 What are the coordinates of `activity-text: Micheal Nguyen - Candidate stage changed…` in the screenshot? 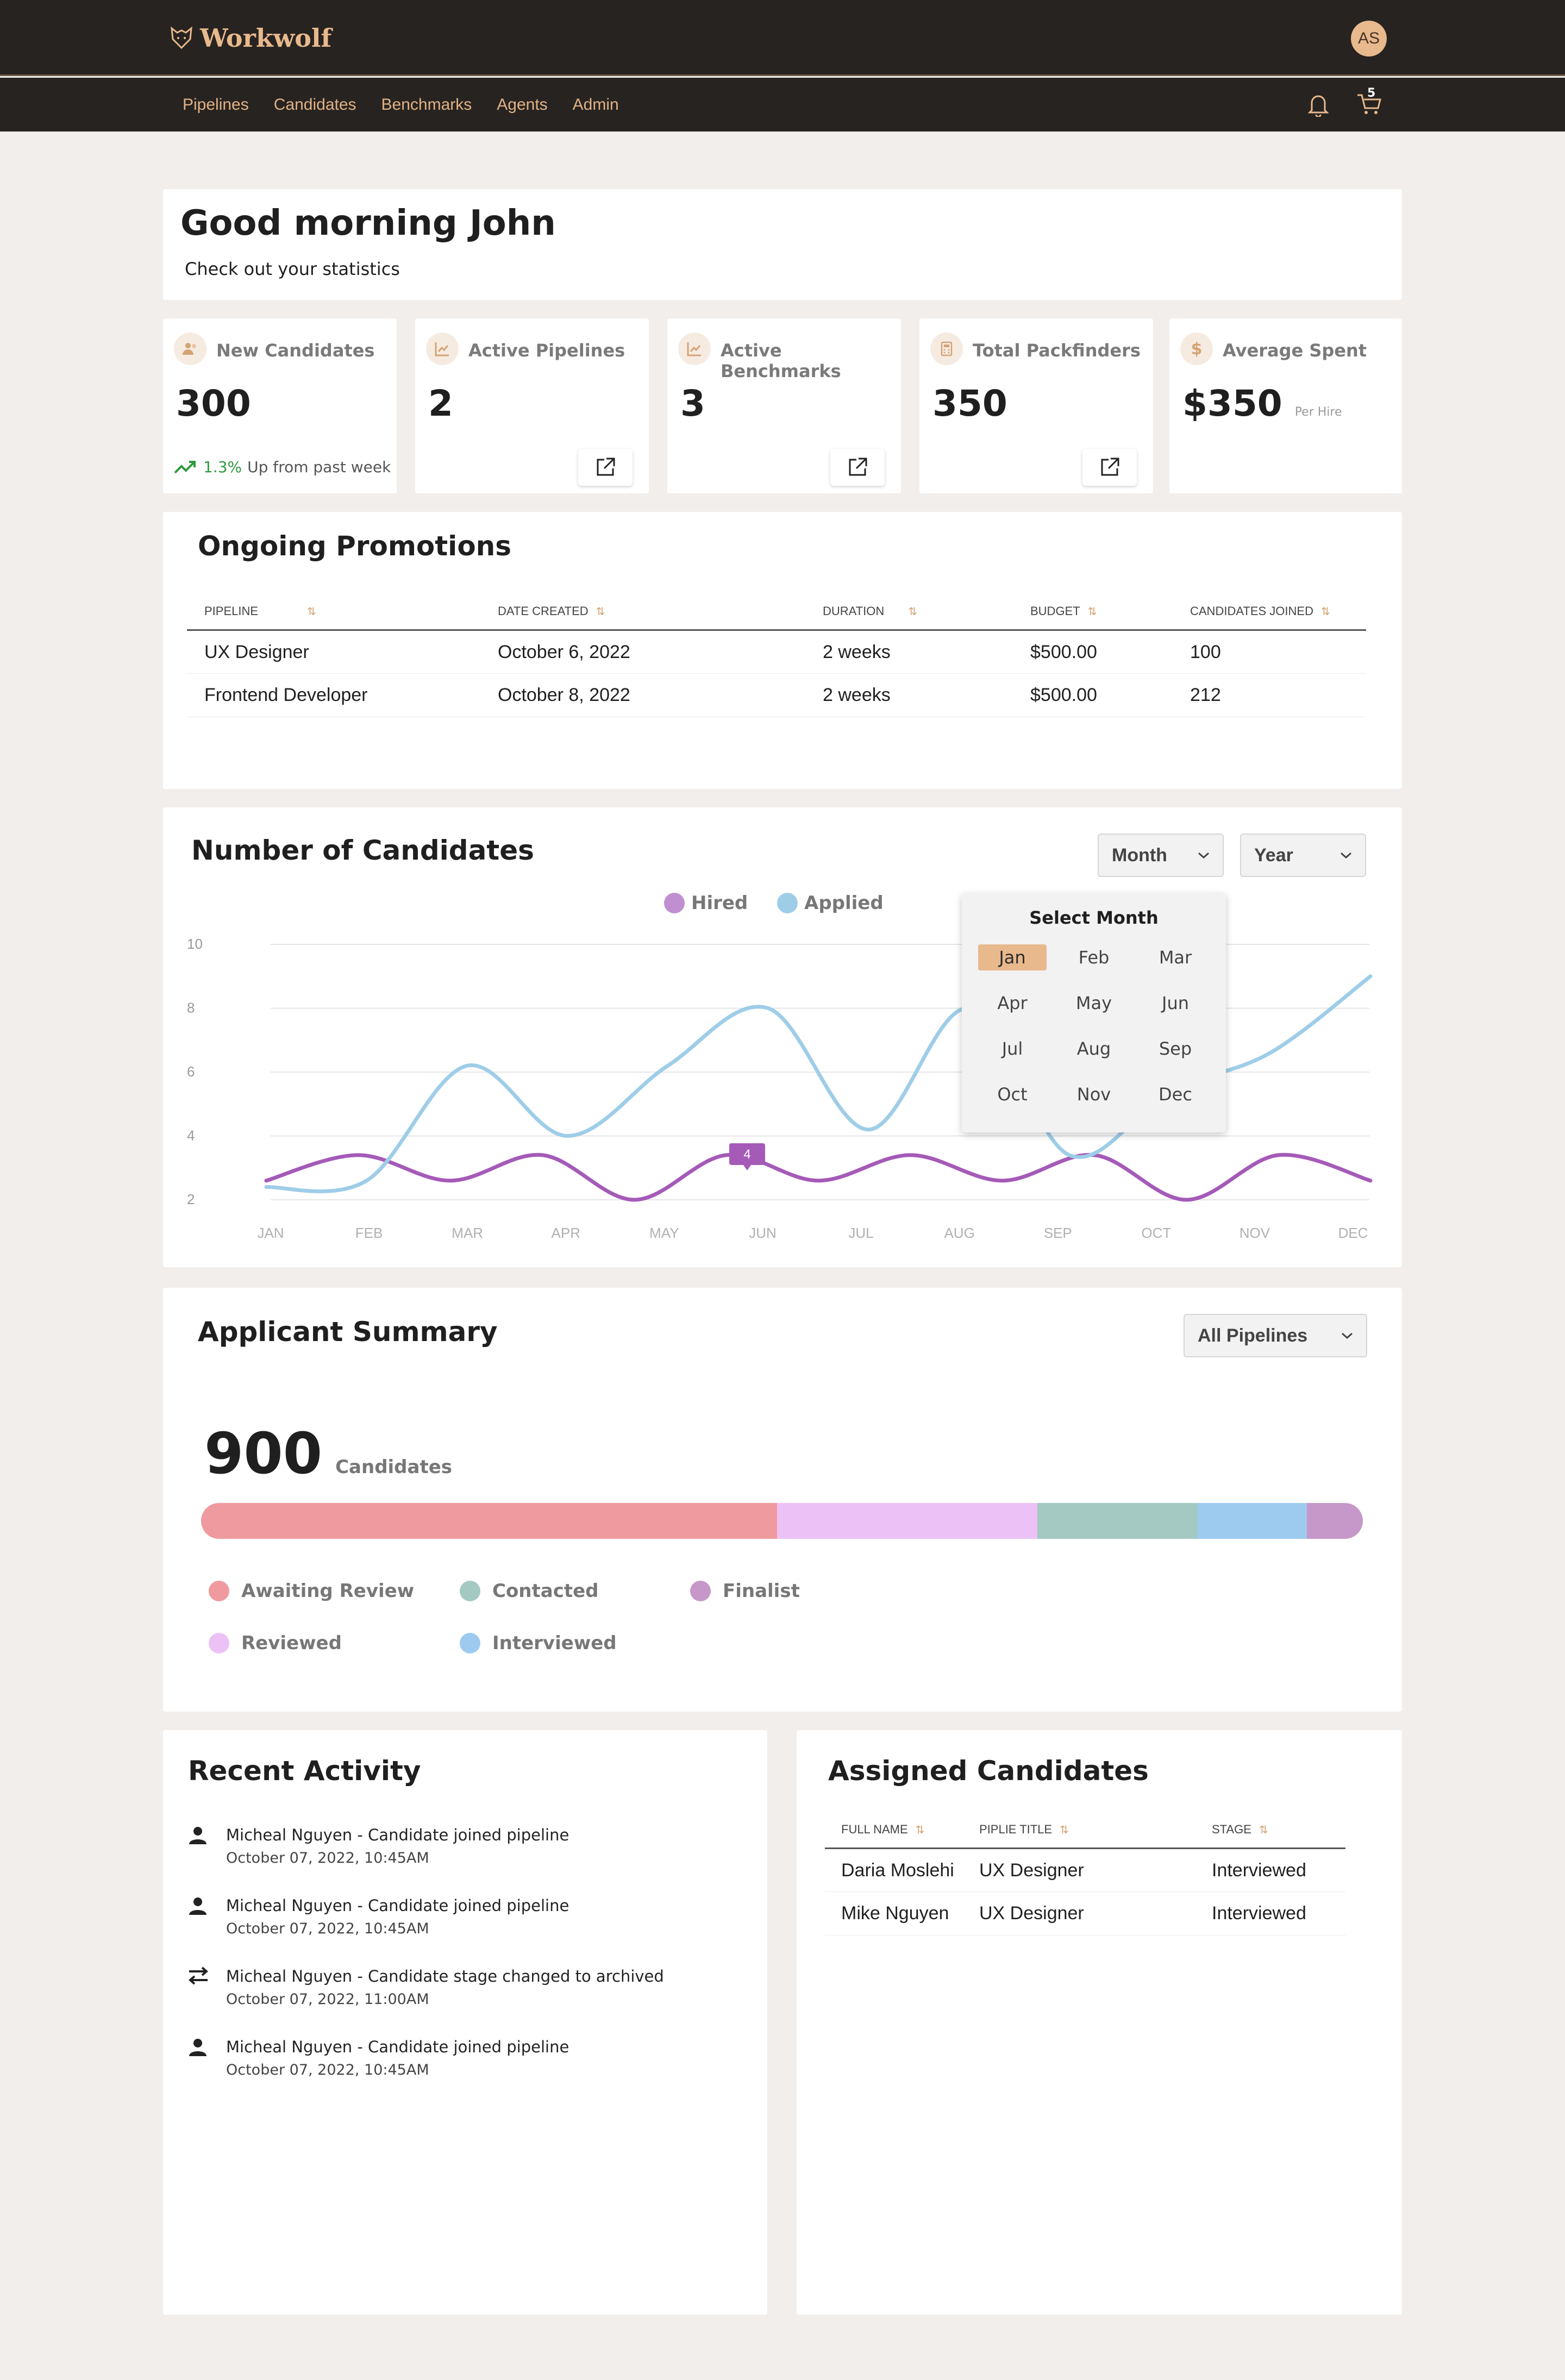 It's located at (445, 1976).